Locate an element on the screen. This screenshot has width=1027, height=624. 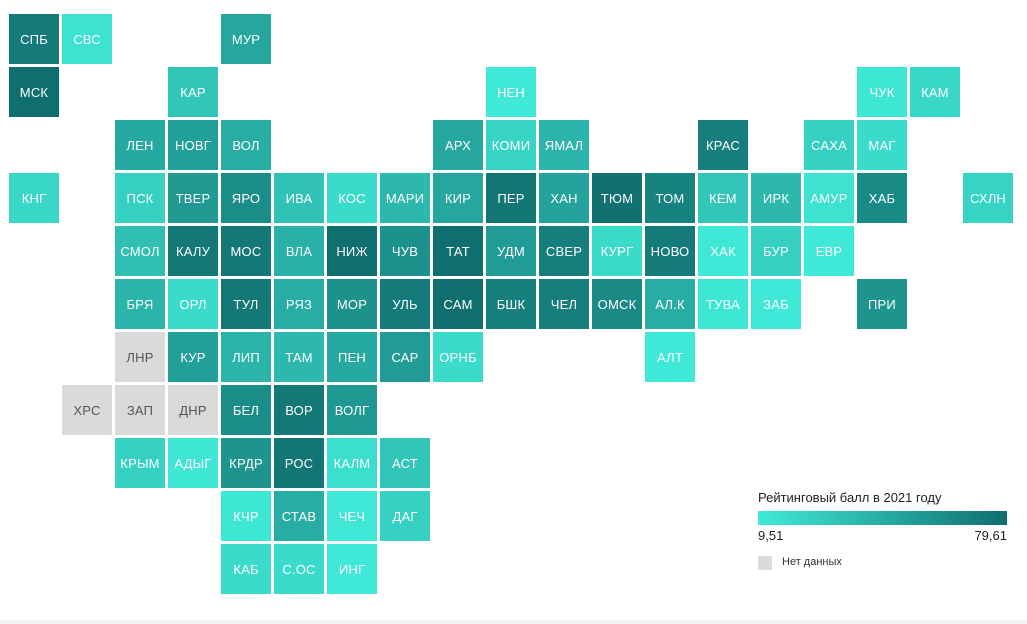
region-tile: САР is located at coordinates (405, 357).